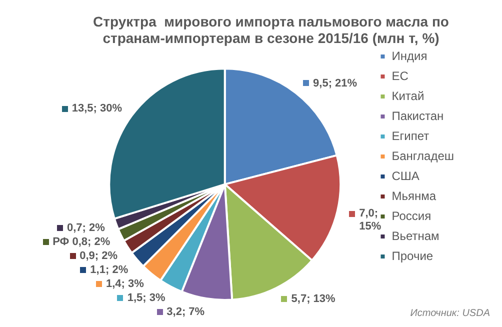 The image size is (502, 327). What do you see at coordinates (411, 135) in the screenshot?
I see `legend-label: Египет` at bounding box center [411, 135].